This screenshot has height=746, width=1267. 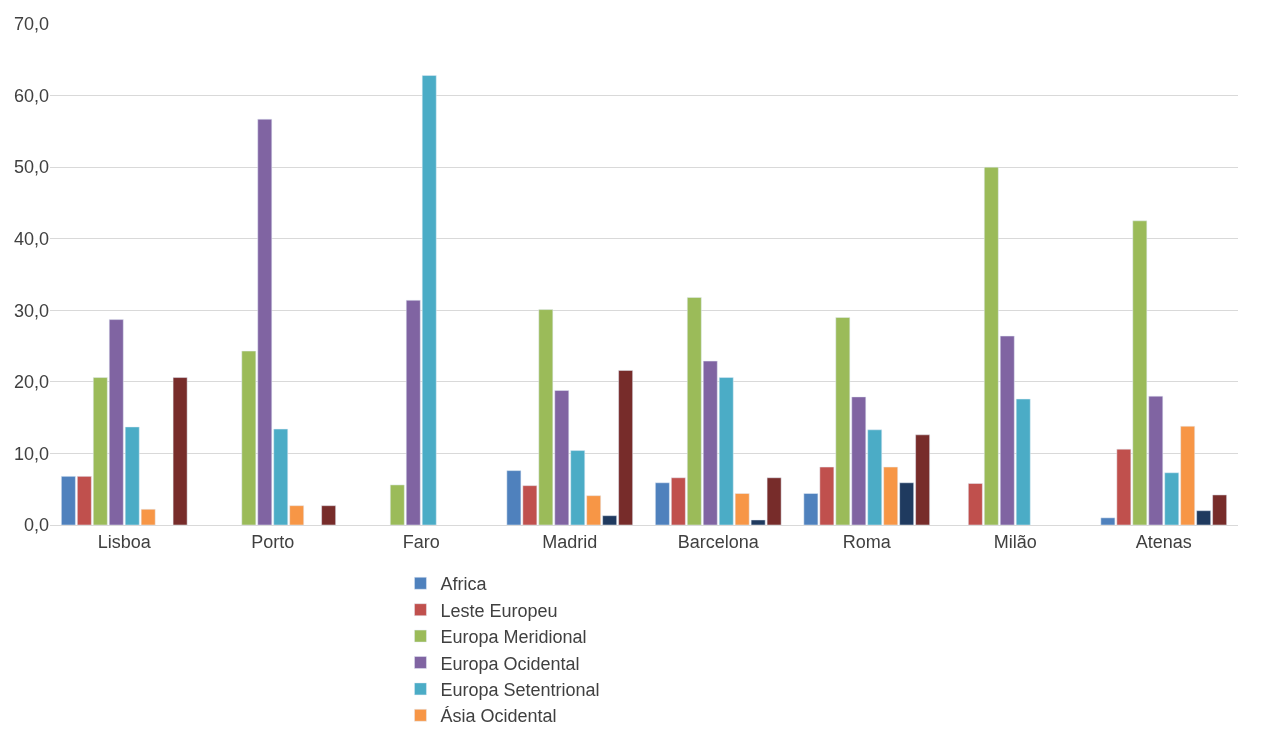 What do you see at coordinates (1163, 541) in the screenshot?
I see `x-tick-label: Atenas` at bounding box center [1163, 541].